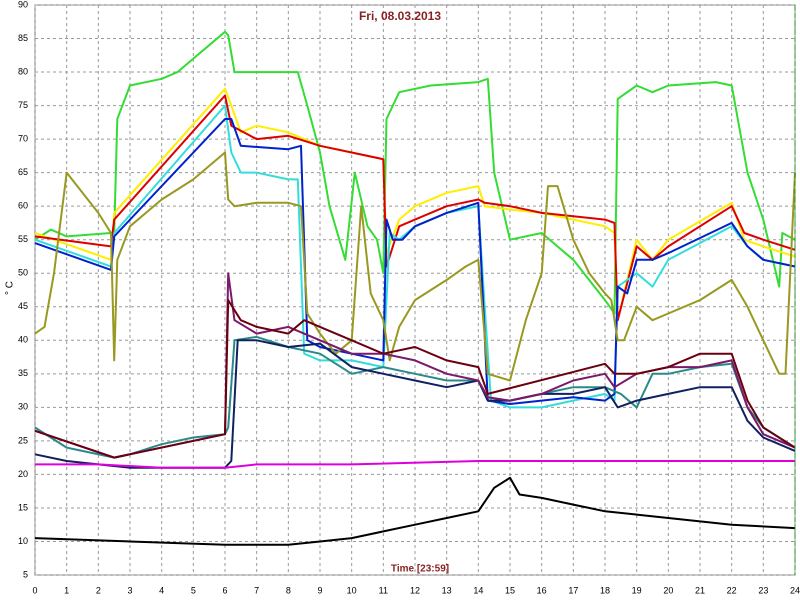 This screenshot has width=800, height=600. Describe the element at coordinates (23, 138) in the screenshot. I see `y-tick-label: 70` at that location.